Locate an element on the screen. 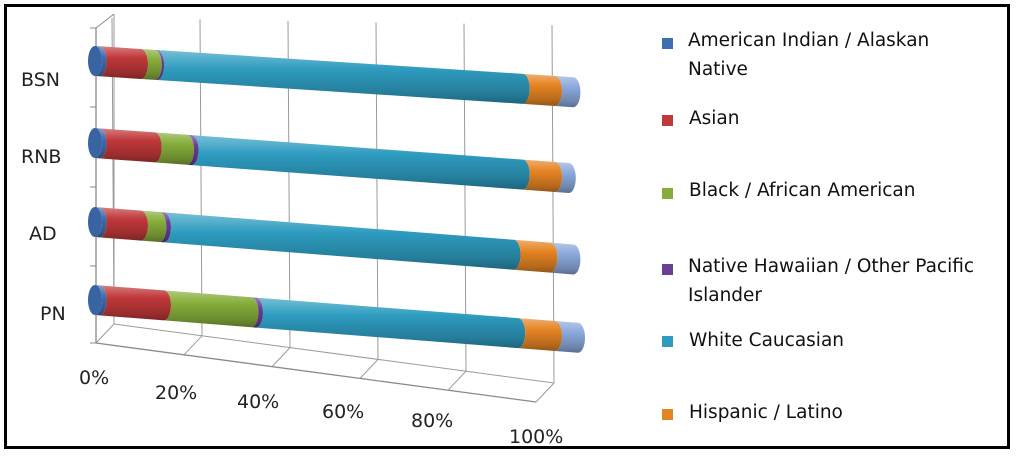 This screenshot has width=1018, height=457. legend-item: Hispanic / Latino is located at coordinates (832, 412).